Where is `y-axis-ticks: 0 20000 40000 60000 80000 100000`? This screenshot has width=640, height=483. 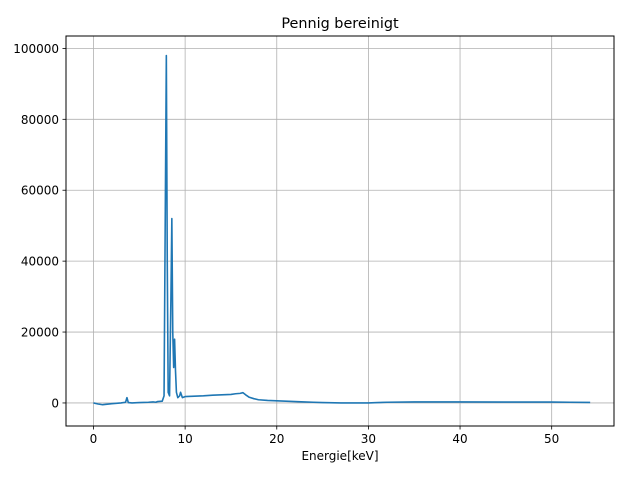 y-axis-ticks: 0 20000 40000 60000 80000 100000 is located at coordinates (39, 226).